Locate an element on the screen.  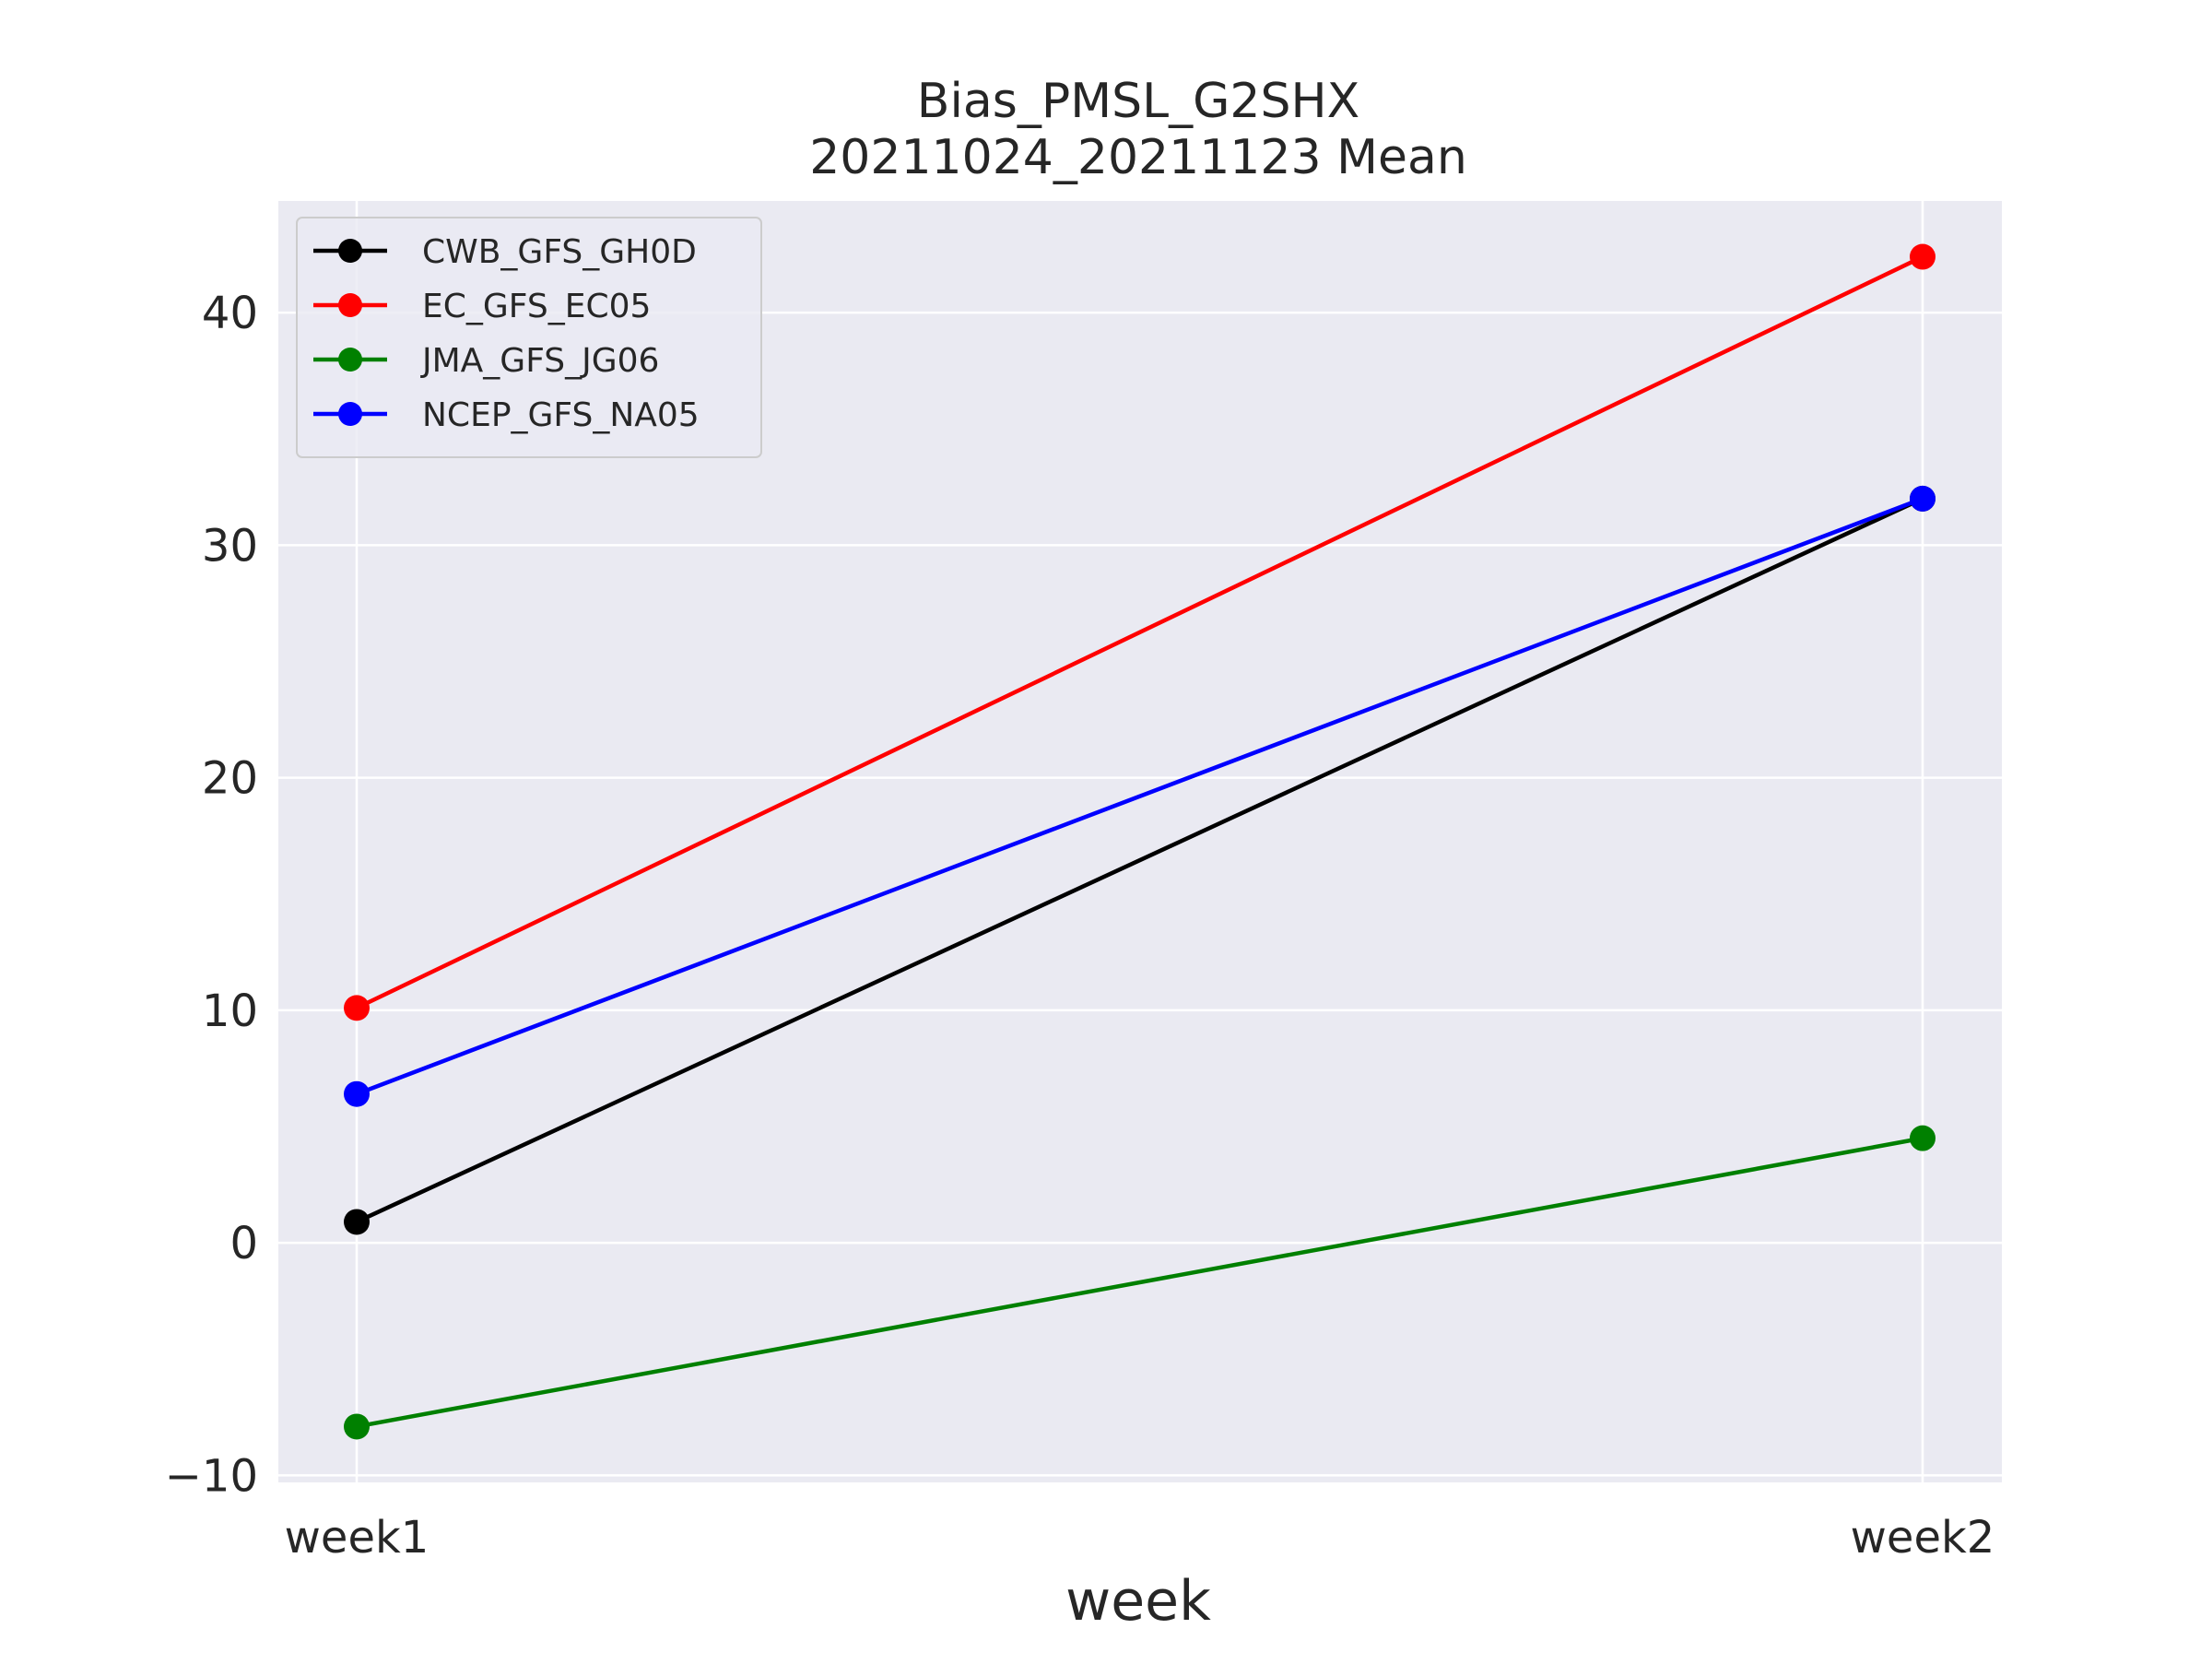
legend-frame is located at coordinates (529, 337).